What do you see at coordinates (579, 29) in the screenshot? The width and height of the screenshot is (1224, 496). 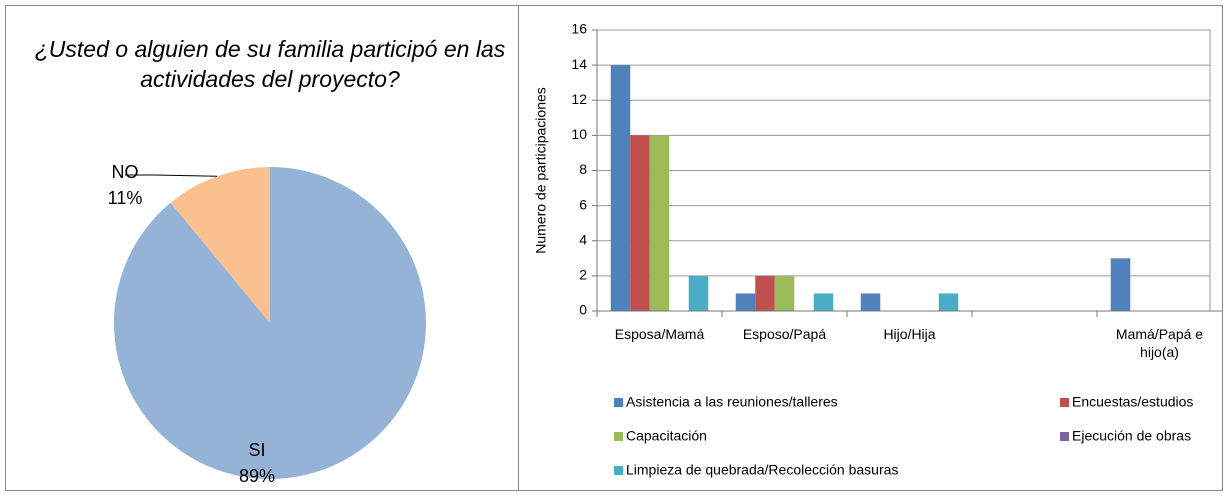 I see `y-tick-label: 16` at bounding box center [579, 29].